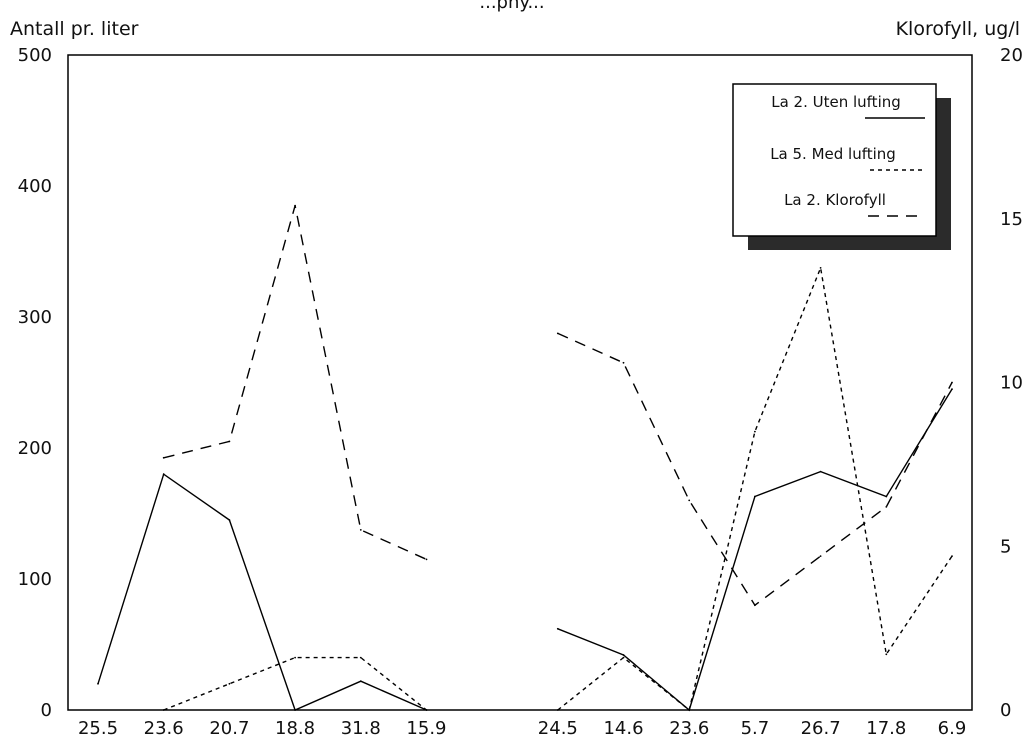 This screenshot has height=740, width=1024. Describe the element at coordinates (623, 728) in the screenshot. I see `x-tick-label: 14.6` at that location.